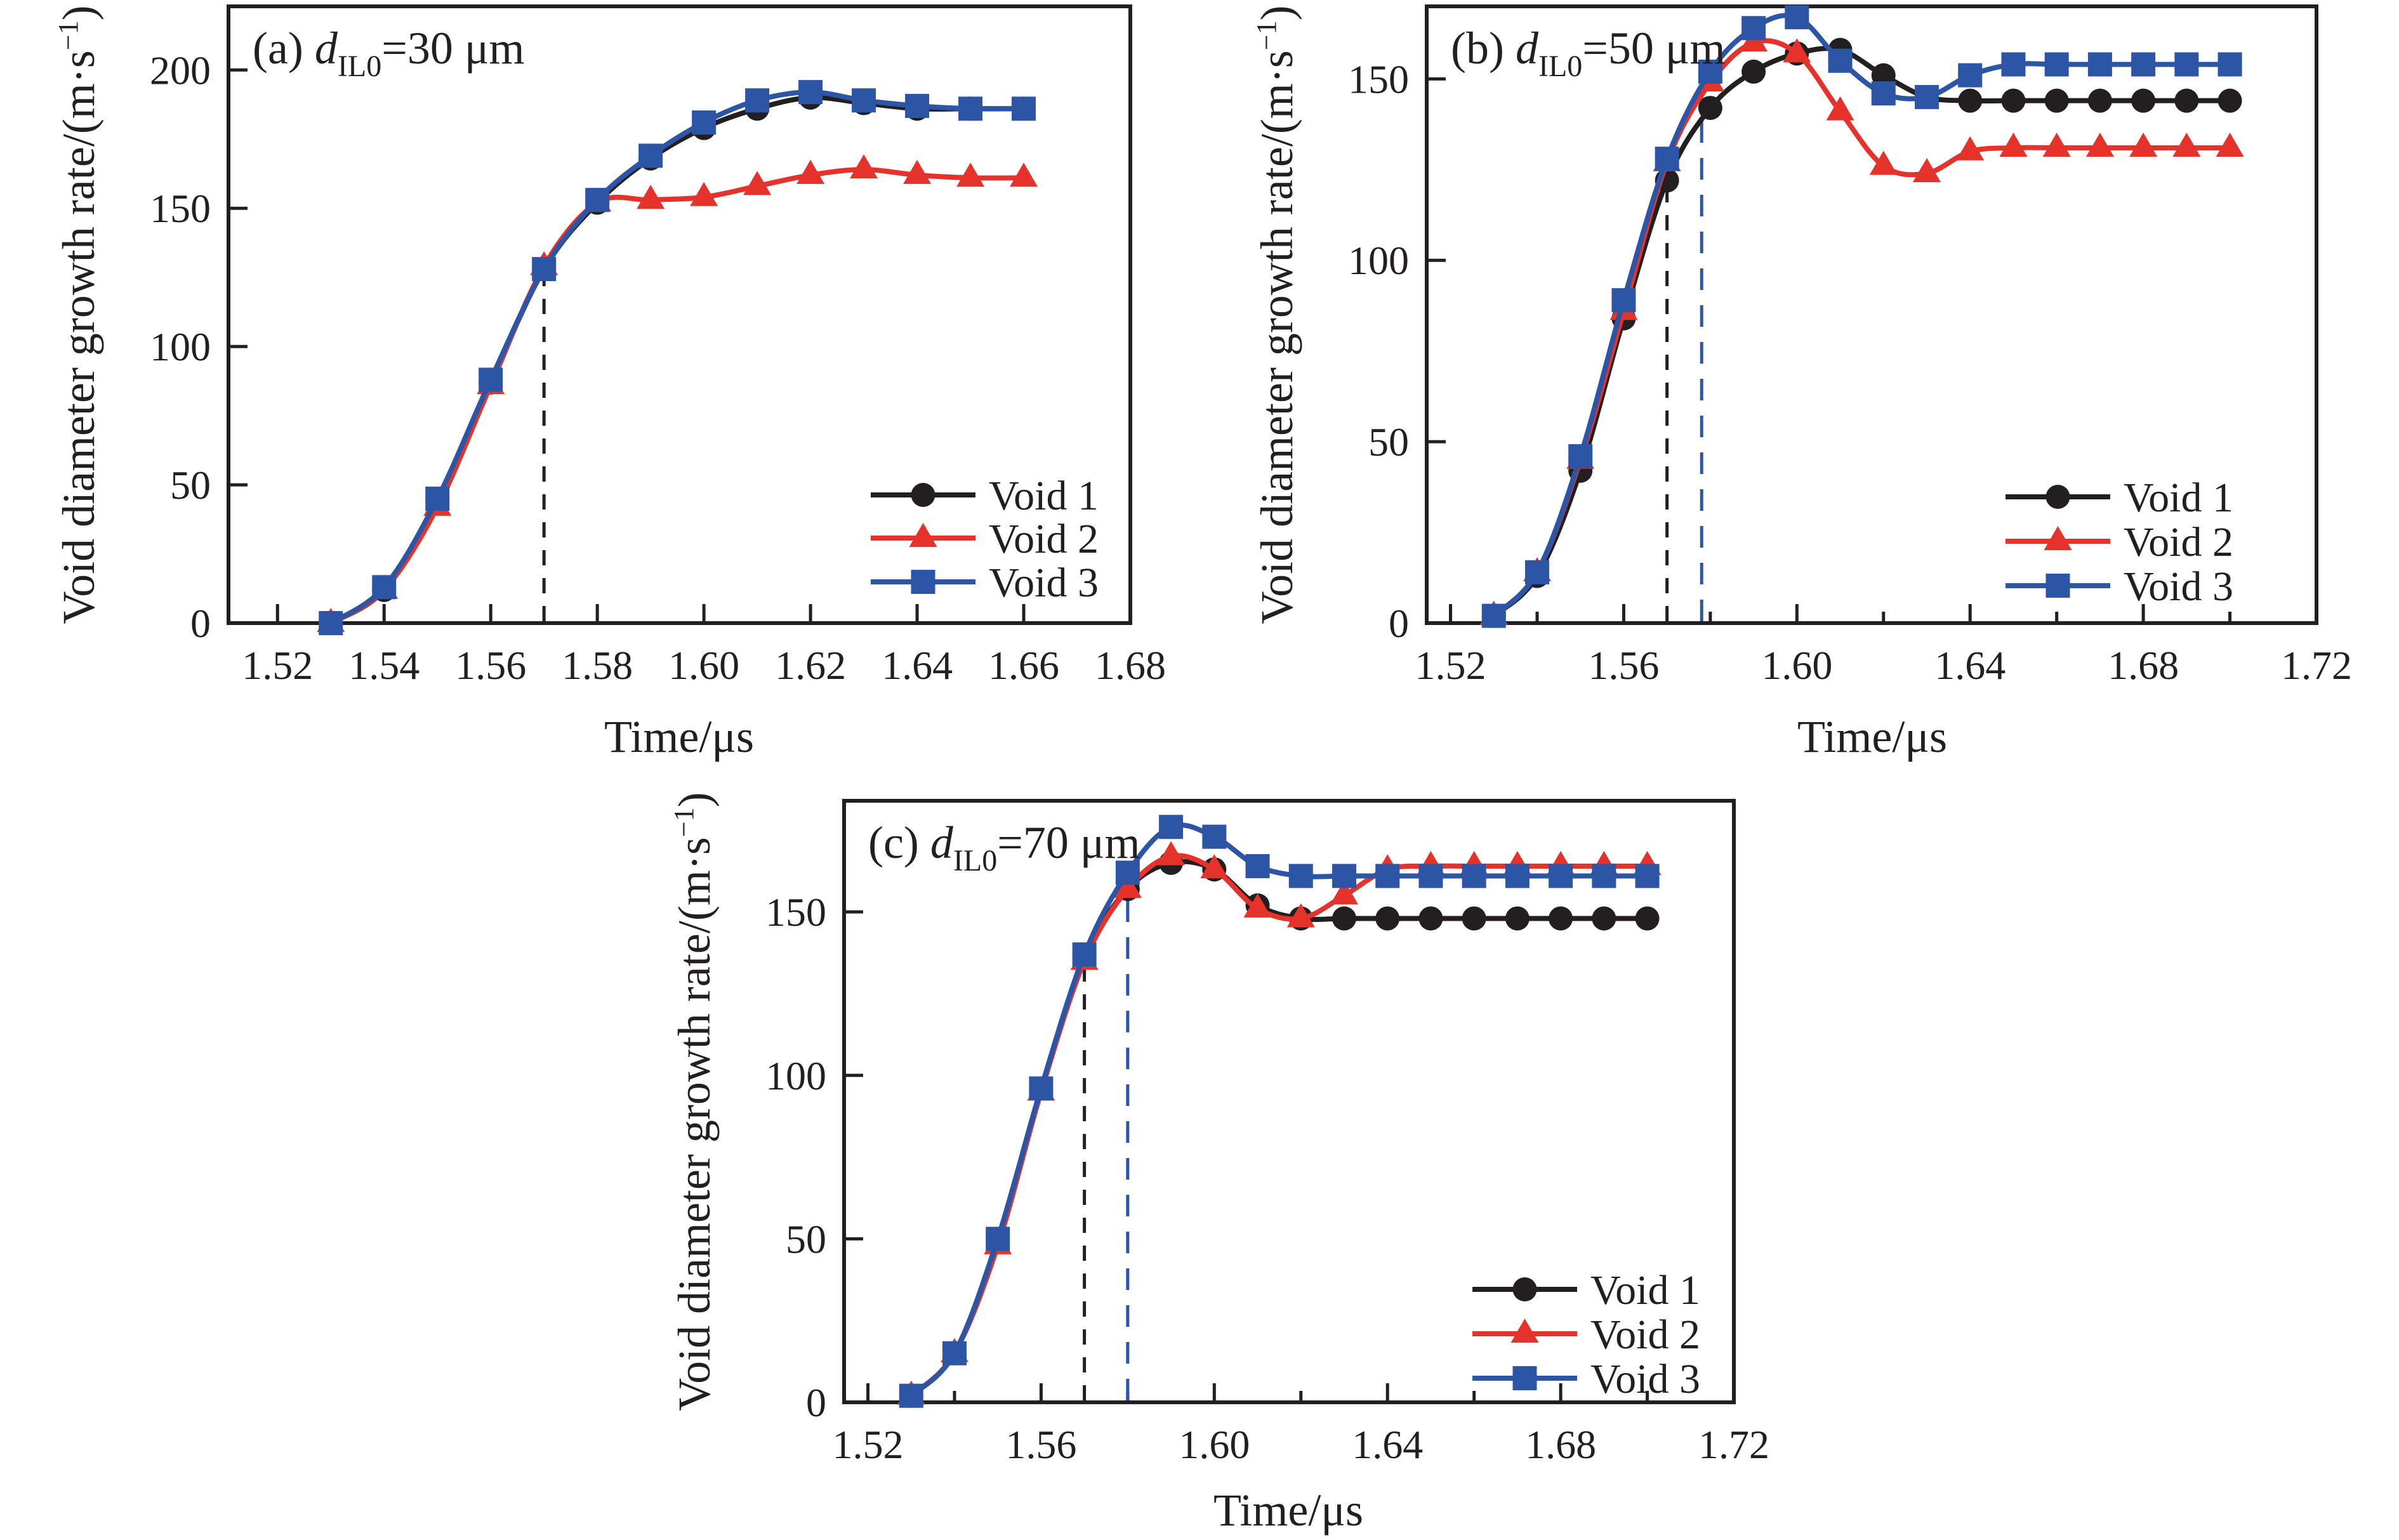  I want to click on x-tick-label: 1.56, so click(1624, 666).